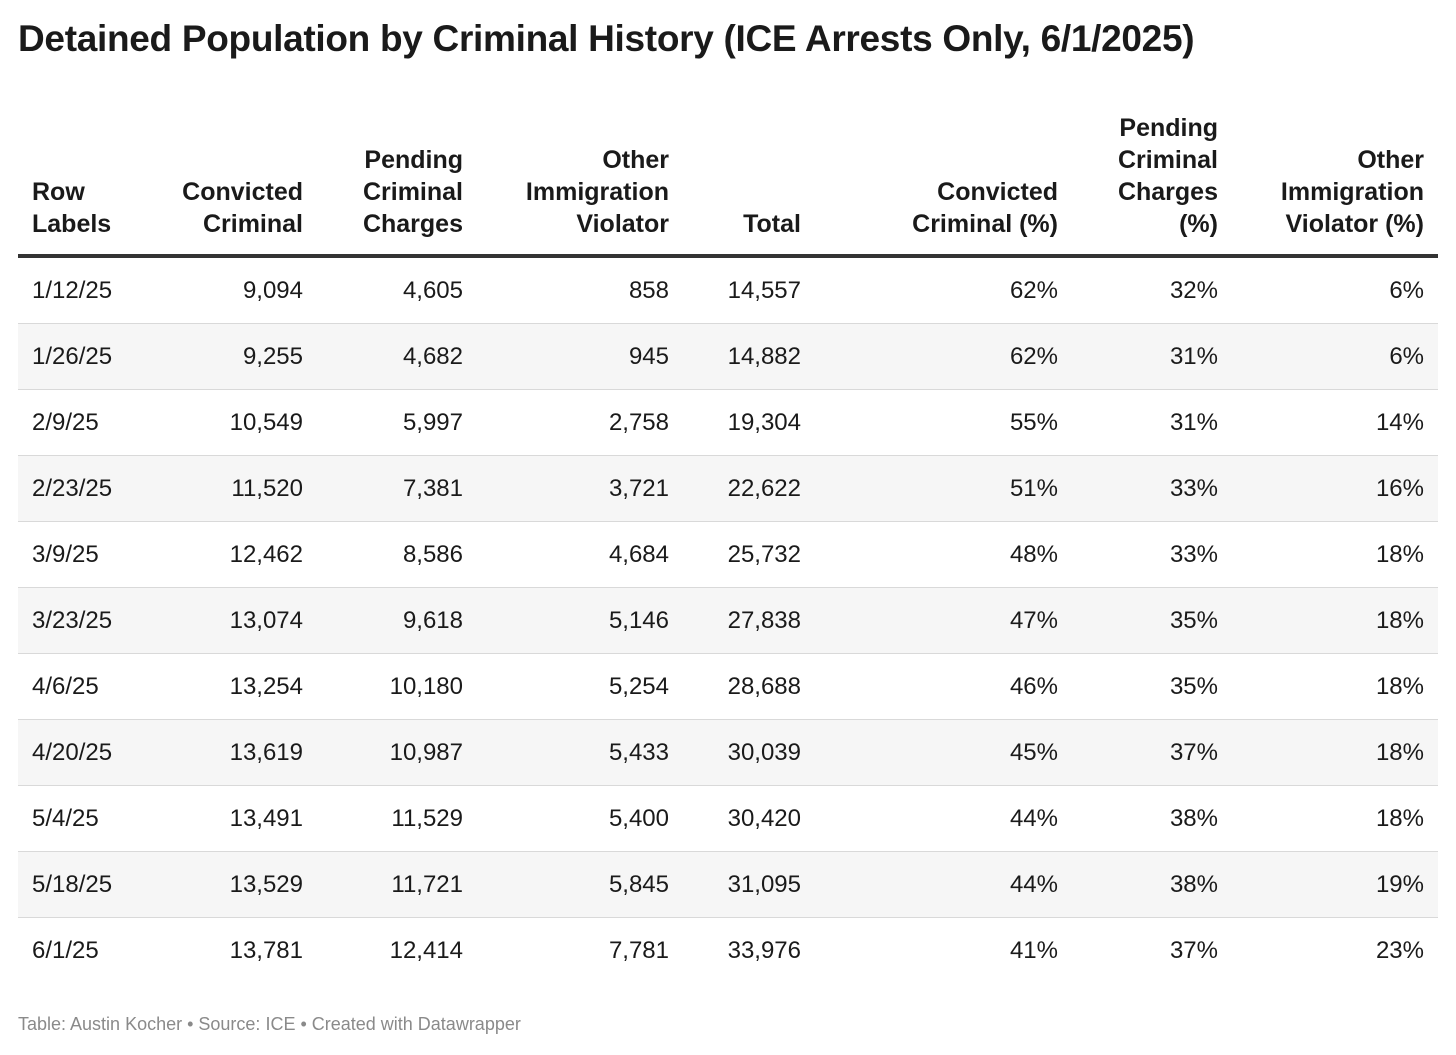 This screenshot has width=1456, height=1055. What do you see at coordinates (80, 290) in the screenshot?
I see `table-cell-row-labels: 1/12/25` at bounding box center [80, 290].